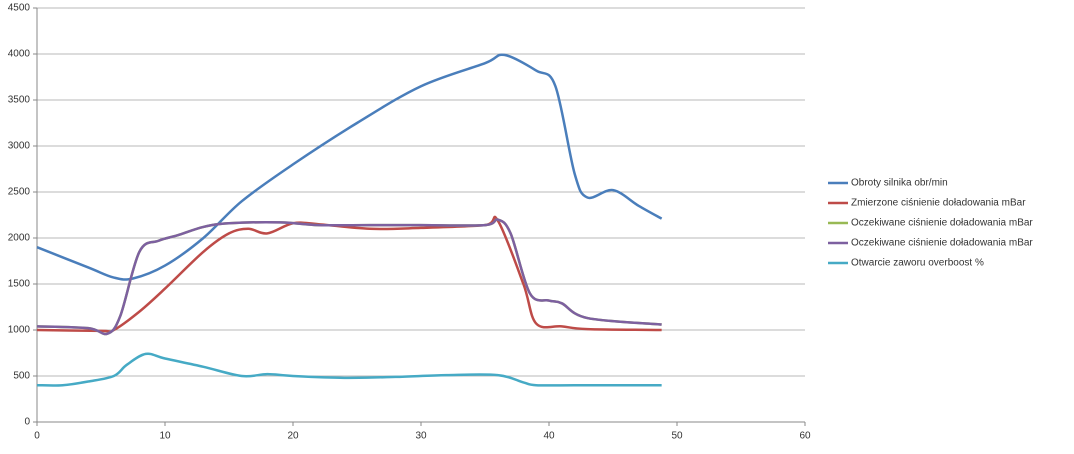 Image resolution: width=1074 pixels, height=454 pixels. What do you see at coordinates (27, 422) in the screenshot?
I see `y-tick-label: 0` at bounding box center [27, 422].